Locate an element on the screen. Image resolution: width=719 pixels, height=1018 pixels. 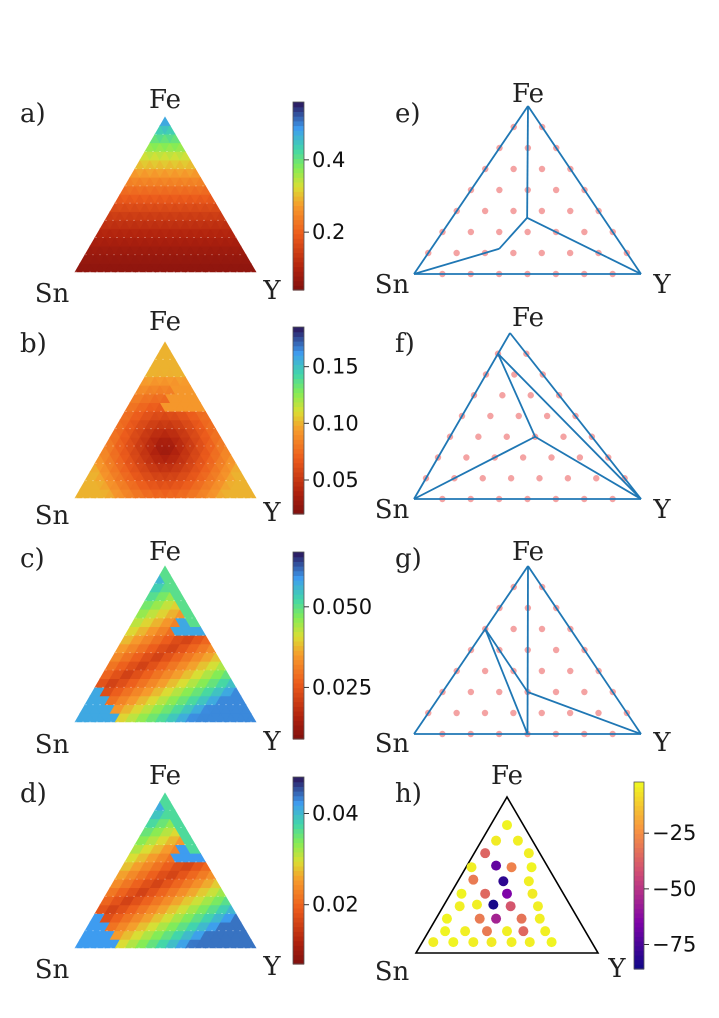
colorbar-tick-label: 0.2 is located at coordinates (328, 232).